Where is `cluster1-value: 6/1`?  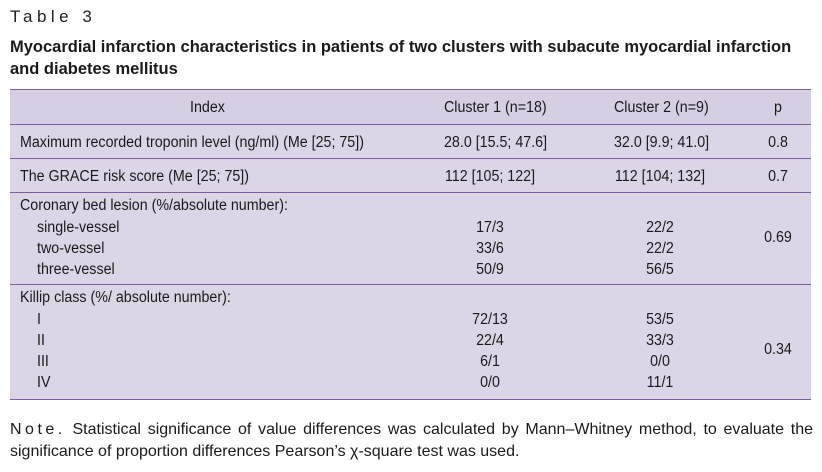 cluster1-value: 6/1 is located at coordinates (490, 361).